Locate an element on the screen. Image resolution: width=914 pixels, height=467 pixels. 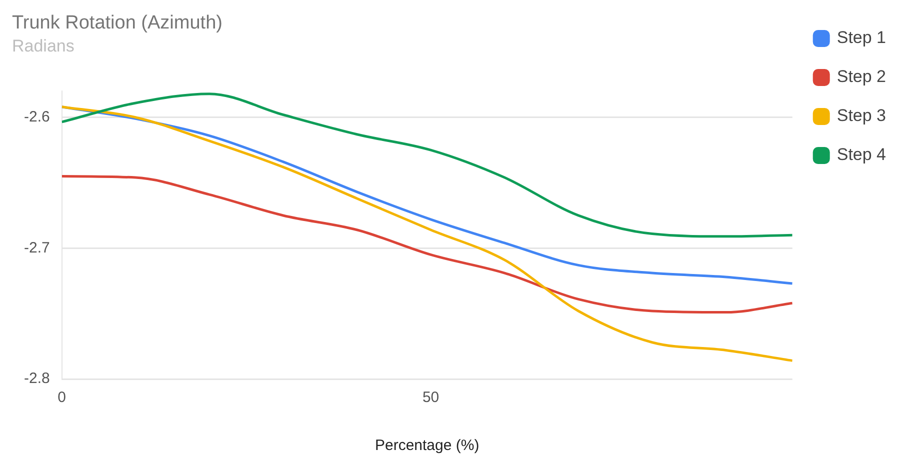
y-tick-label: -2.6 is located at coordinates (37, 117).